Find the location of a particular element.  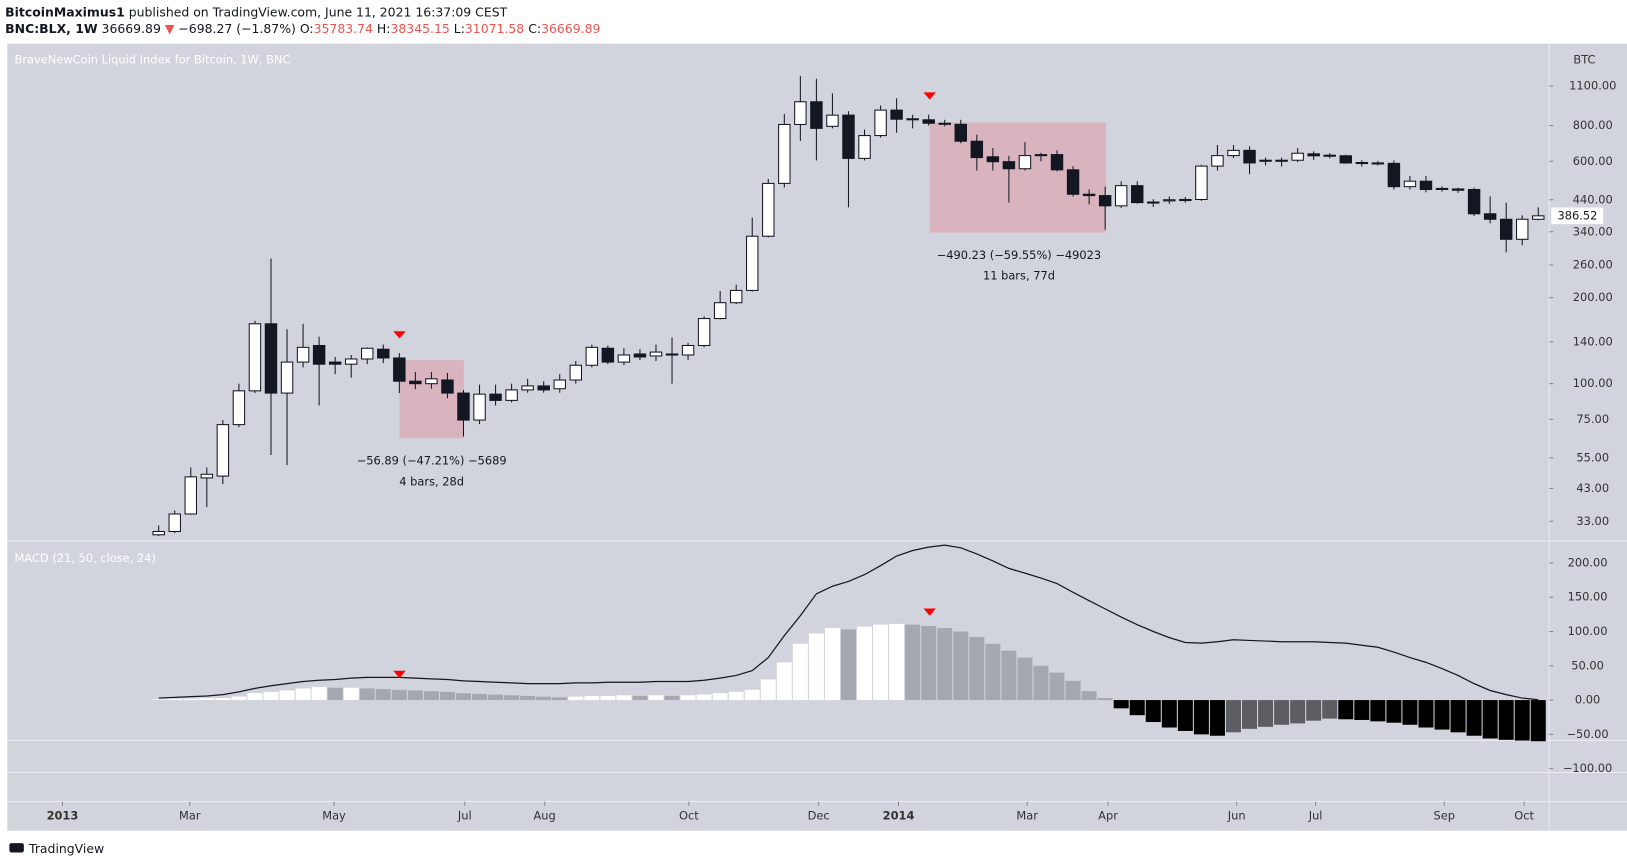

x-tick-label: 2014 is located at coordinates (899, 816).